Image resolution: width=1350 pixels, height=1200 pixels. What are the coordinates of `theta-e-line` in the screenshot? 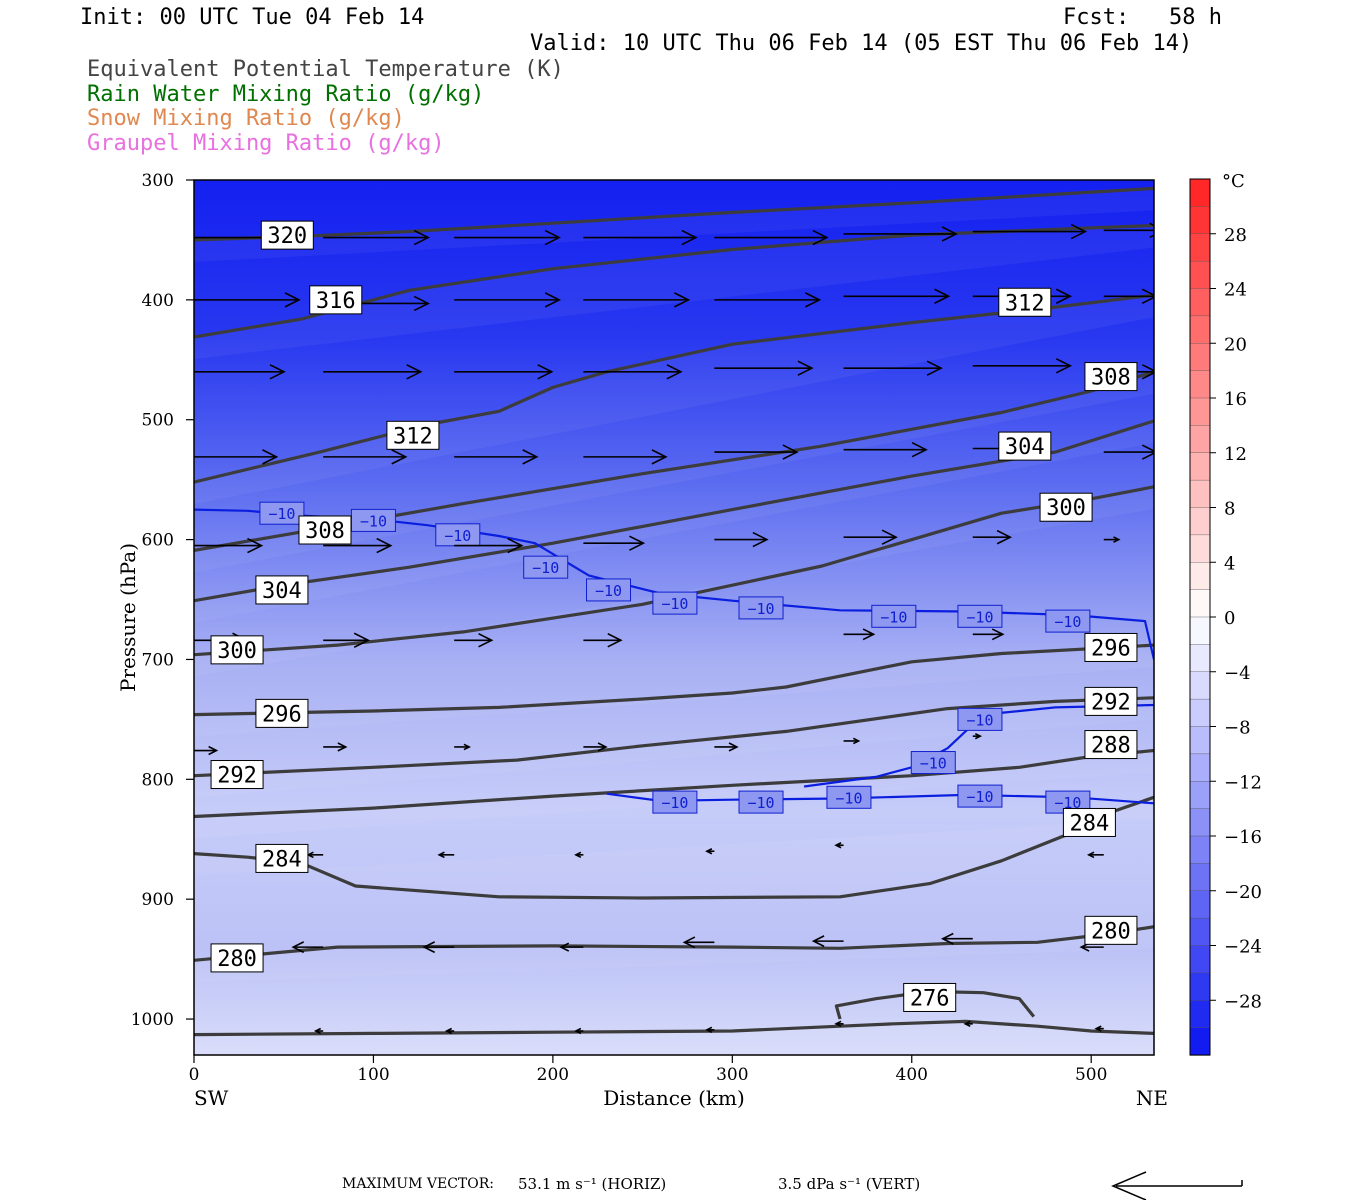 It's located at (674, 680).